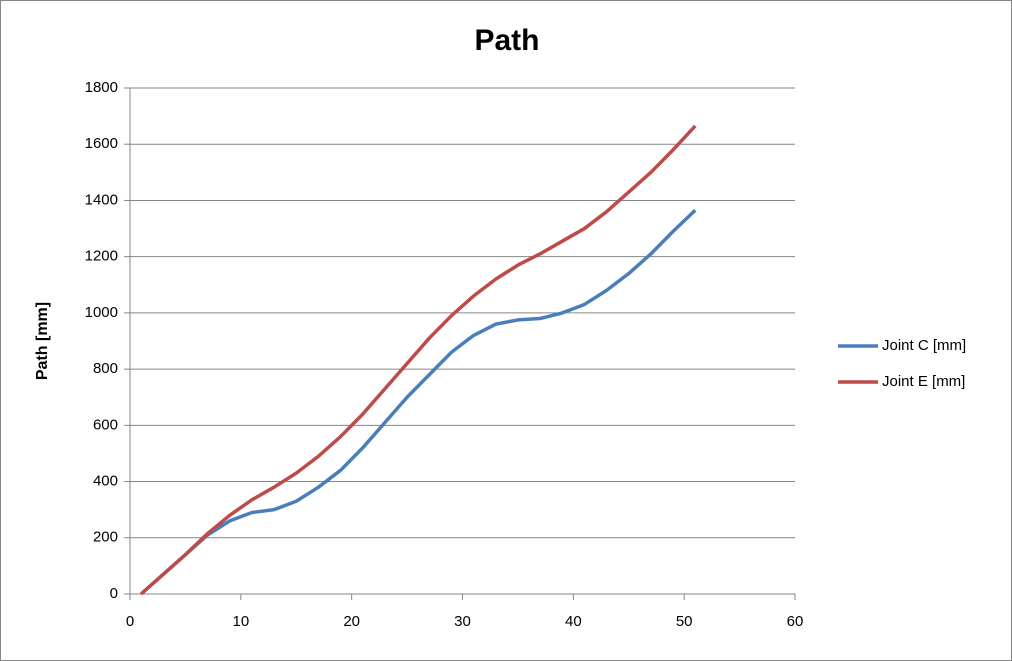  What do you see at coordinates (101, 312) in the screenshot?
I see `y-tick-label: 1000` at bounding box center [101, 312].